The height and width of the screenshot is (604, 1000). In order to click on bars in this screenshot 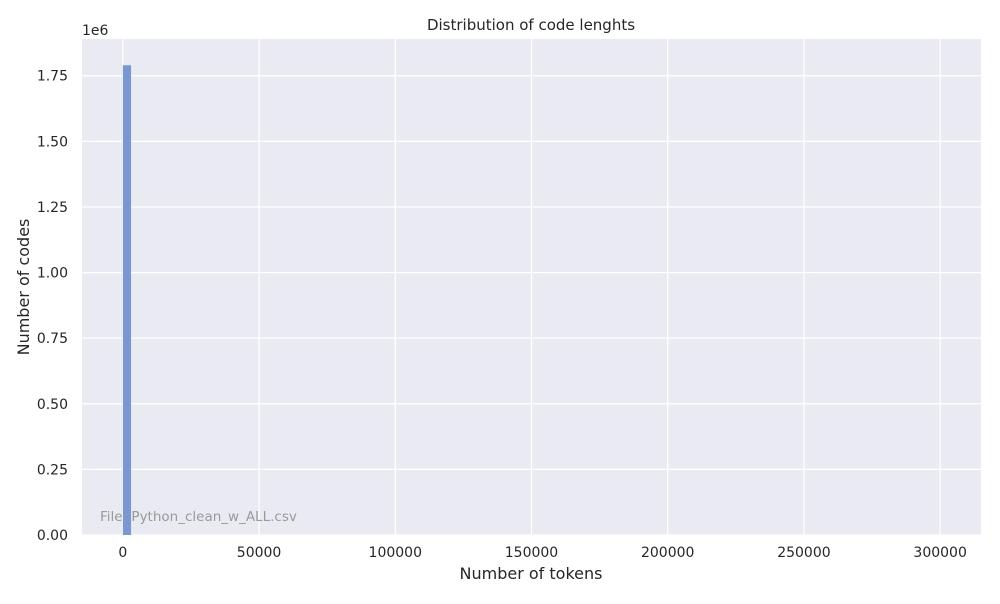, I will do `click(127, 300)`.